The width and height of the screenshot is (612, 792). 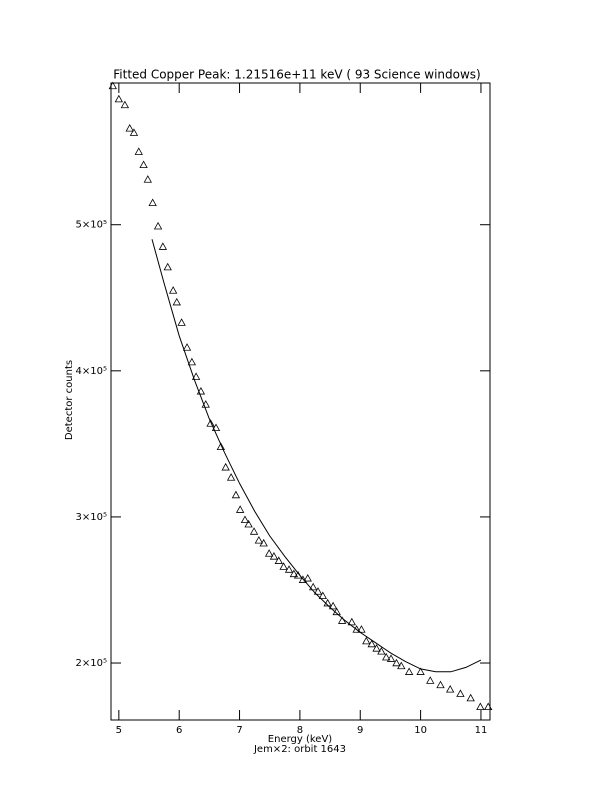 I want to click on x-tick-label: 11, so click(x=481, y=730).